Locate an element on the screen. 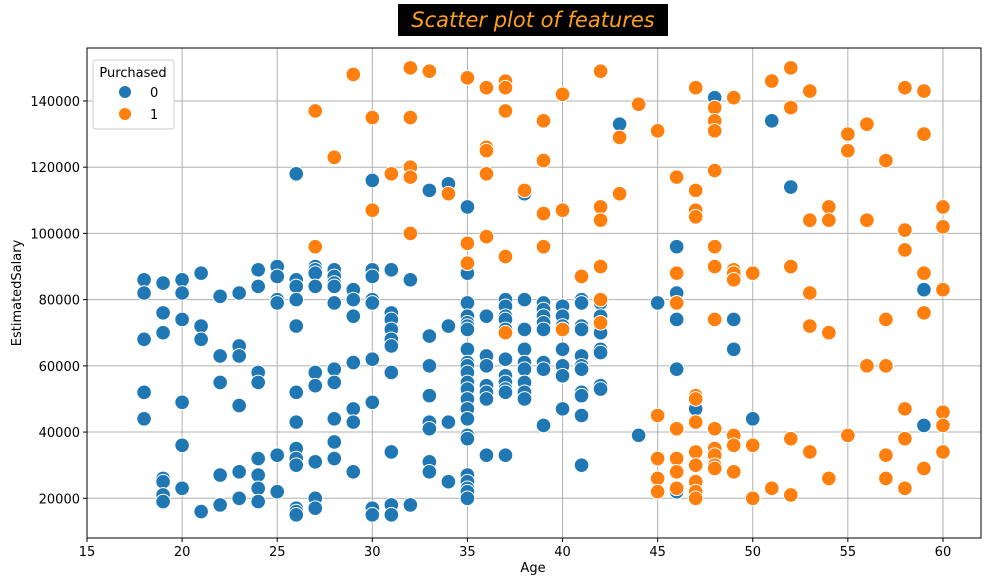  x-axis-label: Age is located at coordinates (532, 568).